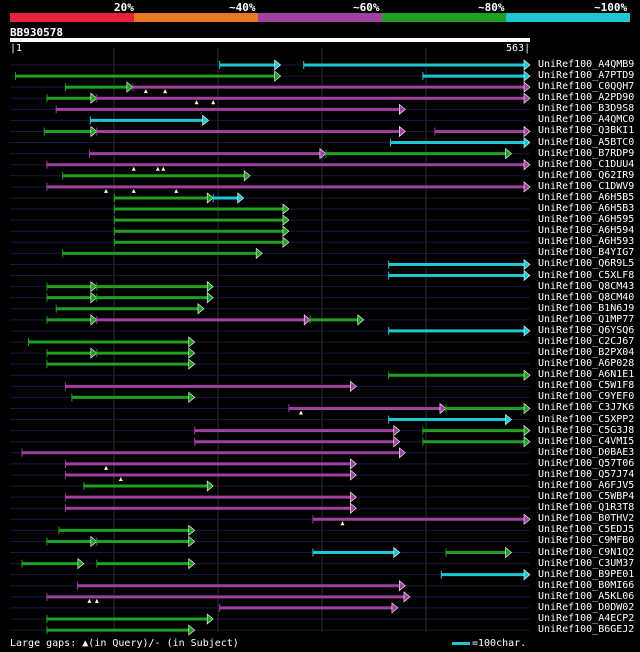  What do you see at coordinates (586, 430) in the screenshot?
I see `hit-label: UniRef100_C5G3J8` at bounding box center [586, 430].